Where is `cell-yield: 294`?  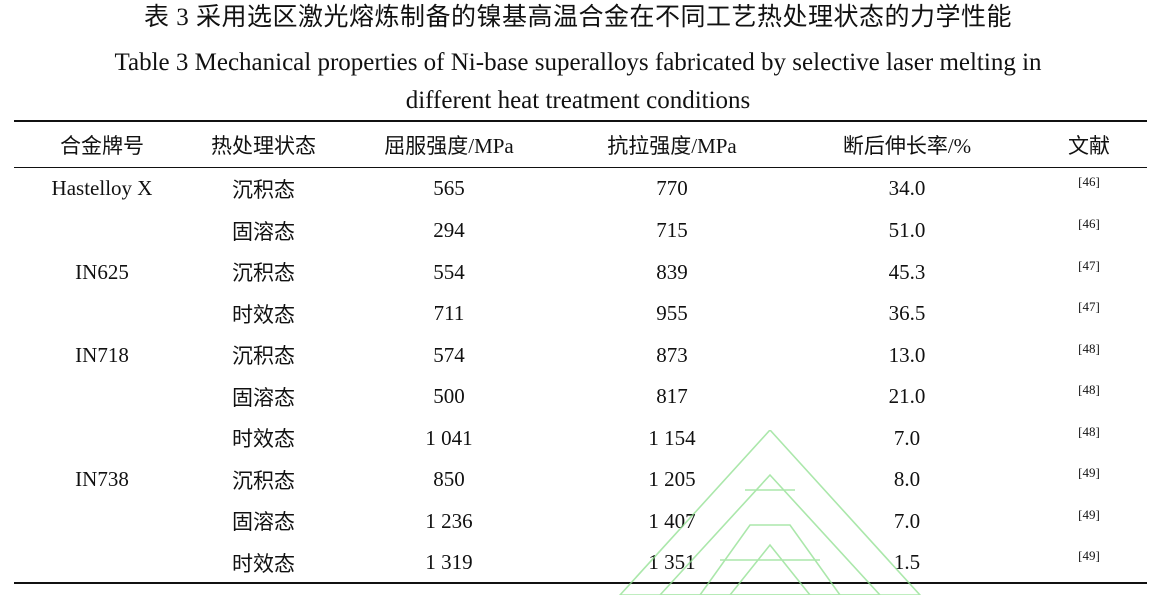 cell-yield: 294 is located at coordinates (449, 230).